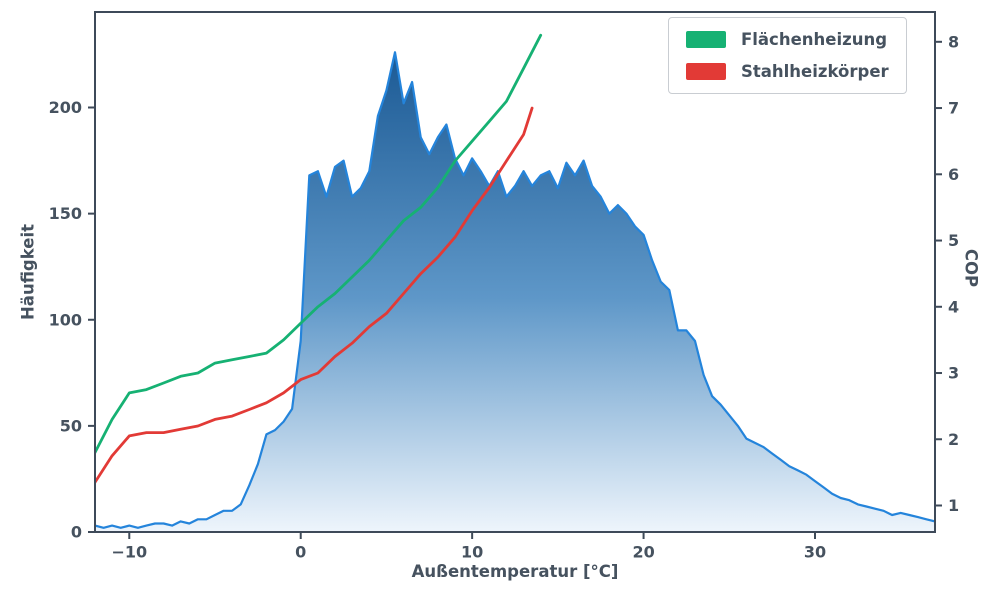 The width and height of the screenshot is (1000, 600). What do you see at coordinates (953, 108) in the screenshot?
I see `svg-text: 7` at bounding box center [953, 108].